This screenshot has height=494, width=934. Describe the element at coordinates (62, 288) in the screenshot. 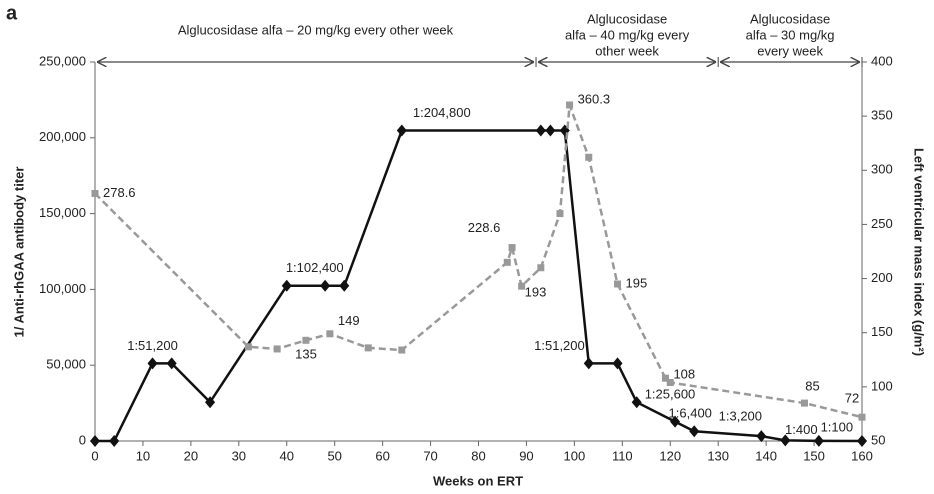

I see `y-tick-label: 100,000` at that location.